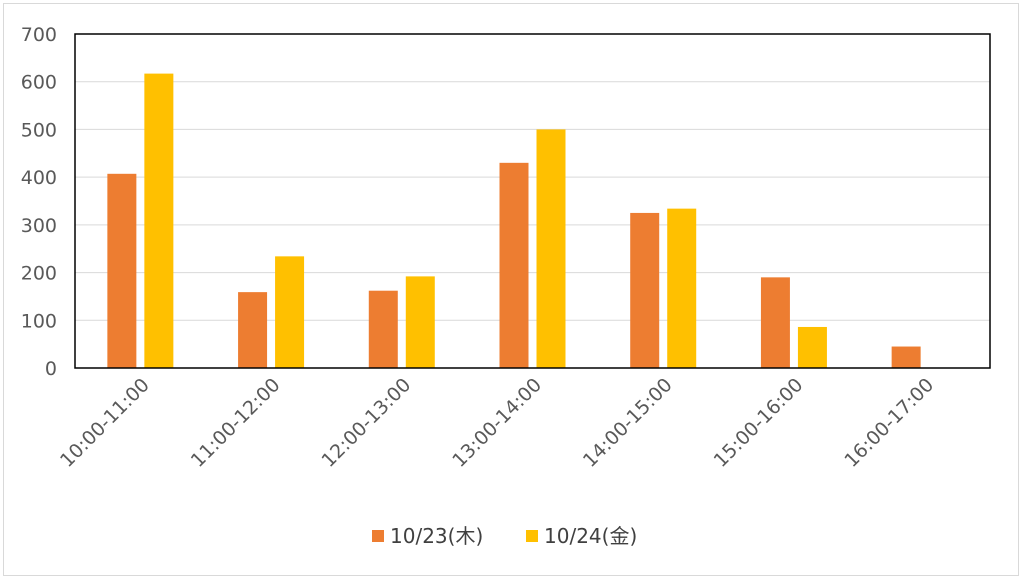 This screenshot has width=1024, height=581. What do you see at coordinates (590, 536) in the screenshot?
I see `legend-label: 10/24(金)` at bounding box center [590, 536].